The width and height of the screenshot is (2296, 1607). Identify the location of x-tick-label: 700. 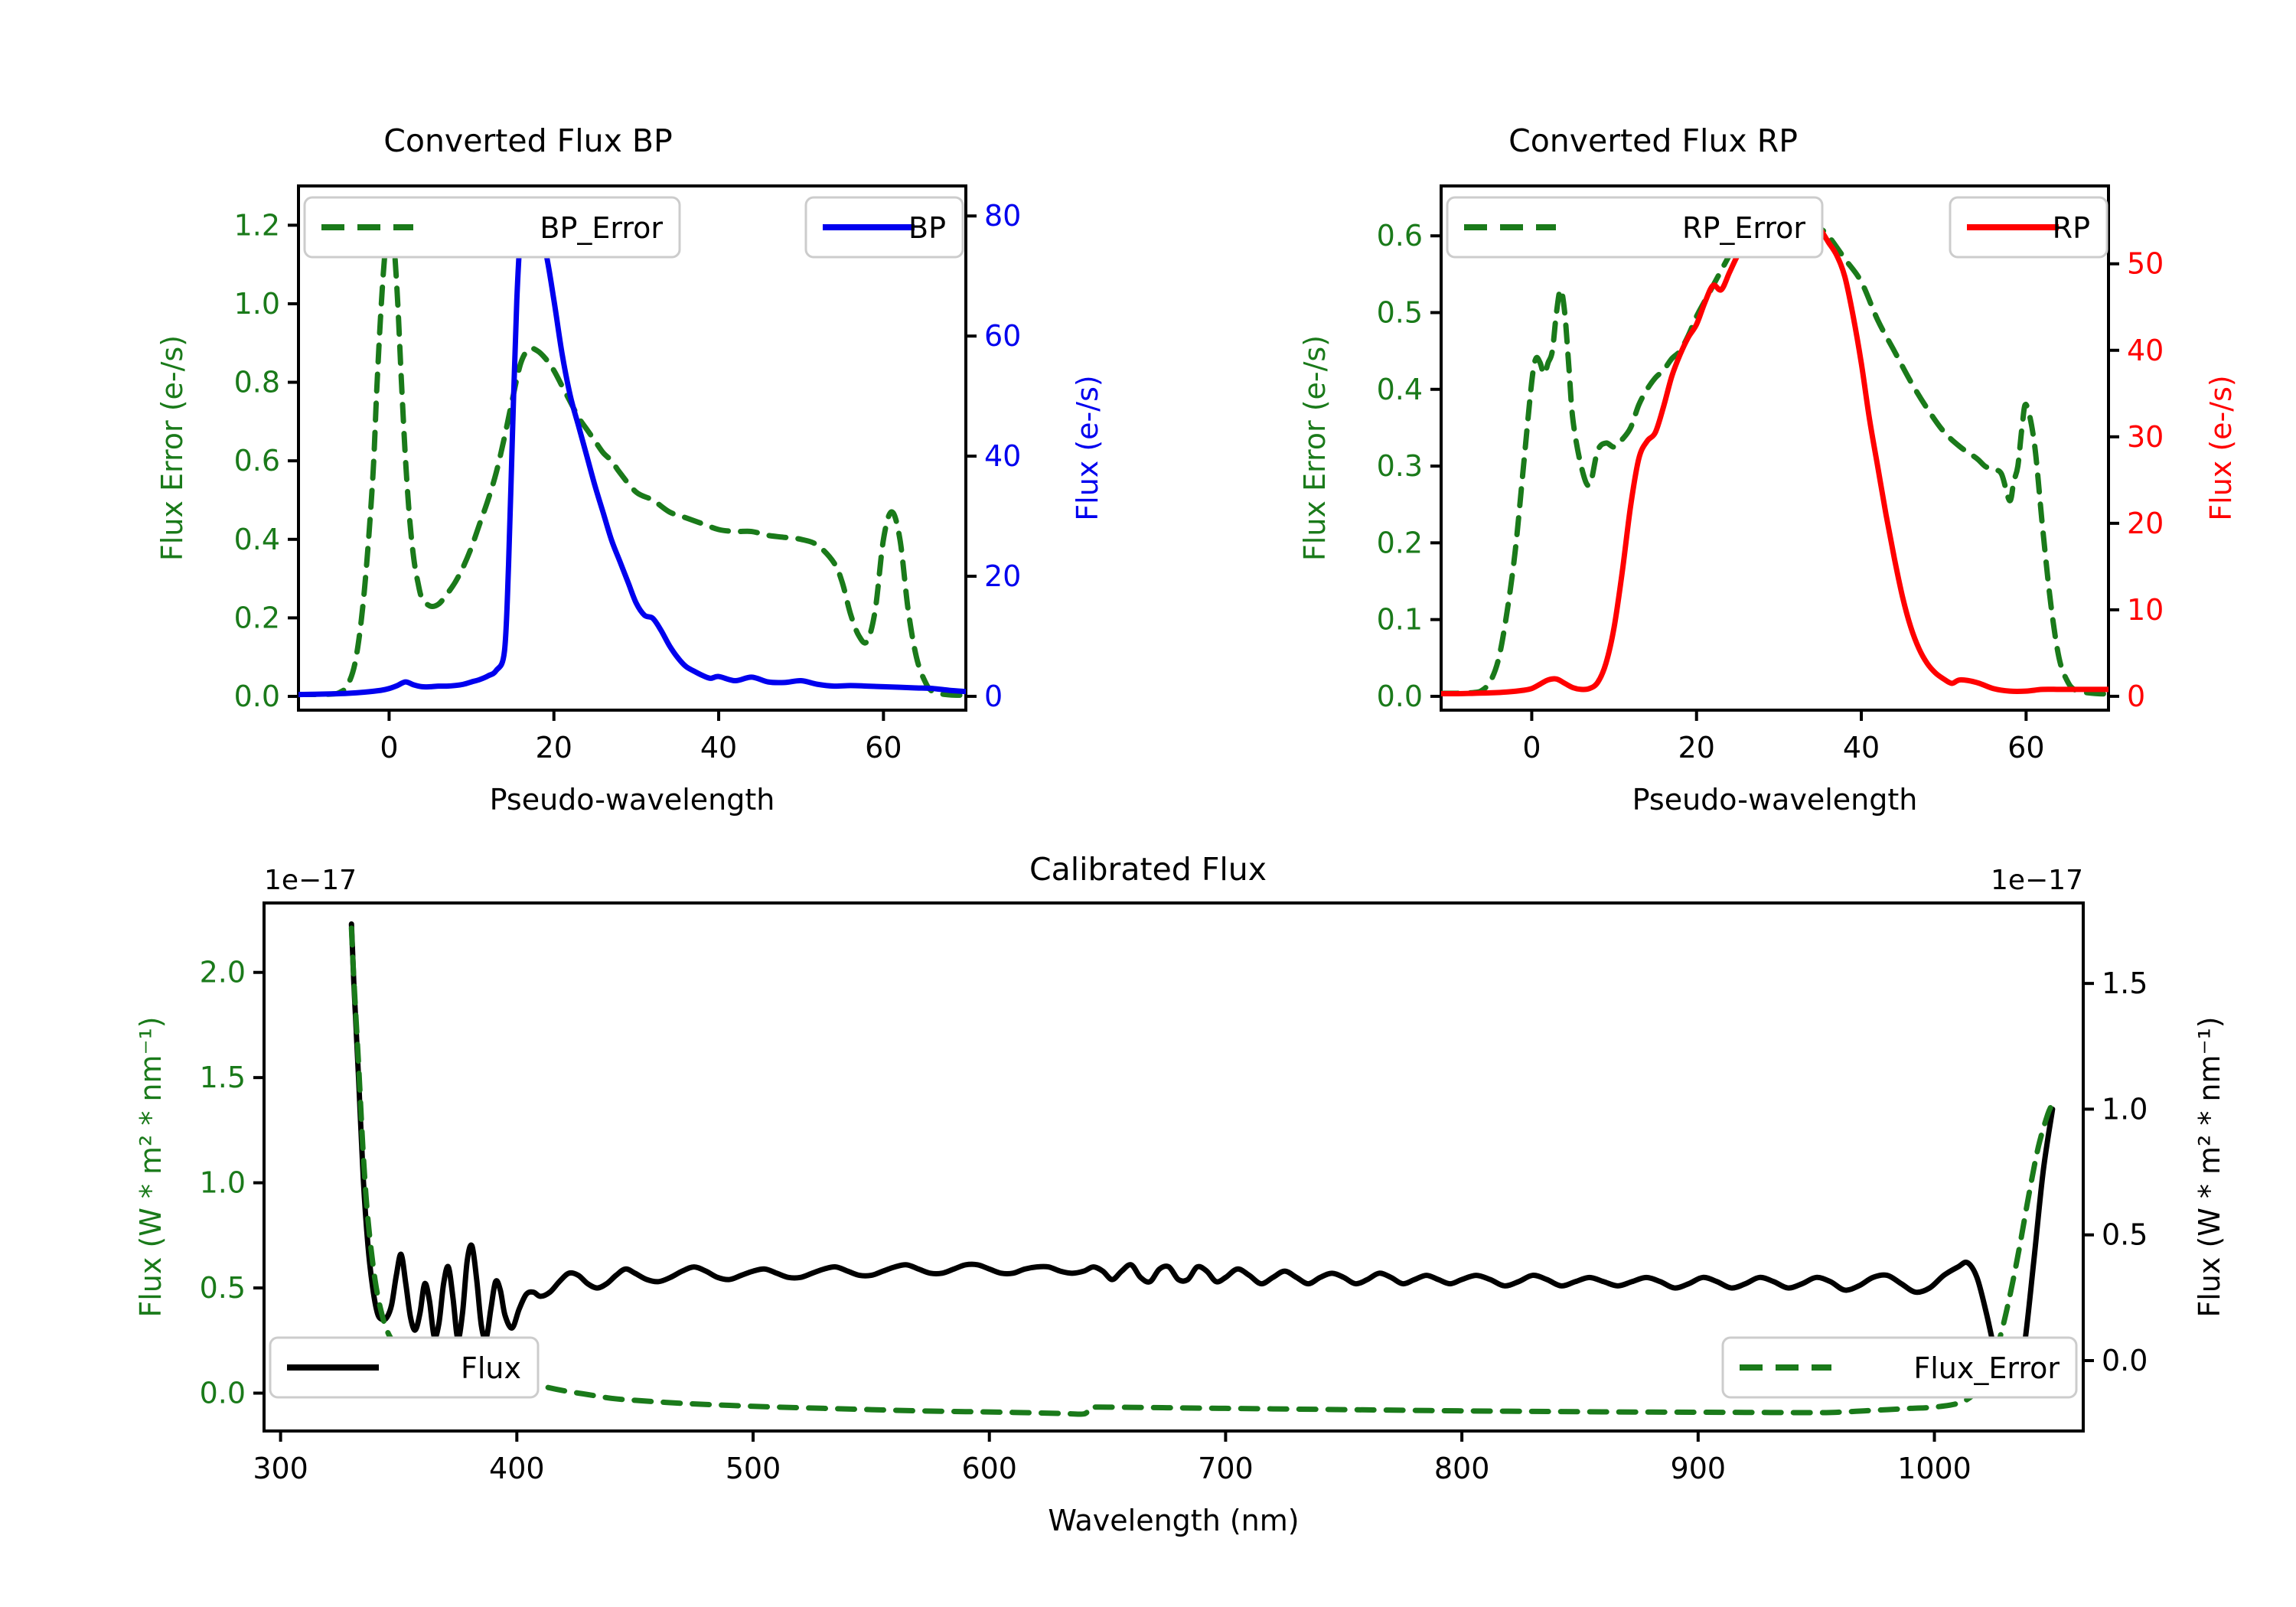
(1226, 1468).